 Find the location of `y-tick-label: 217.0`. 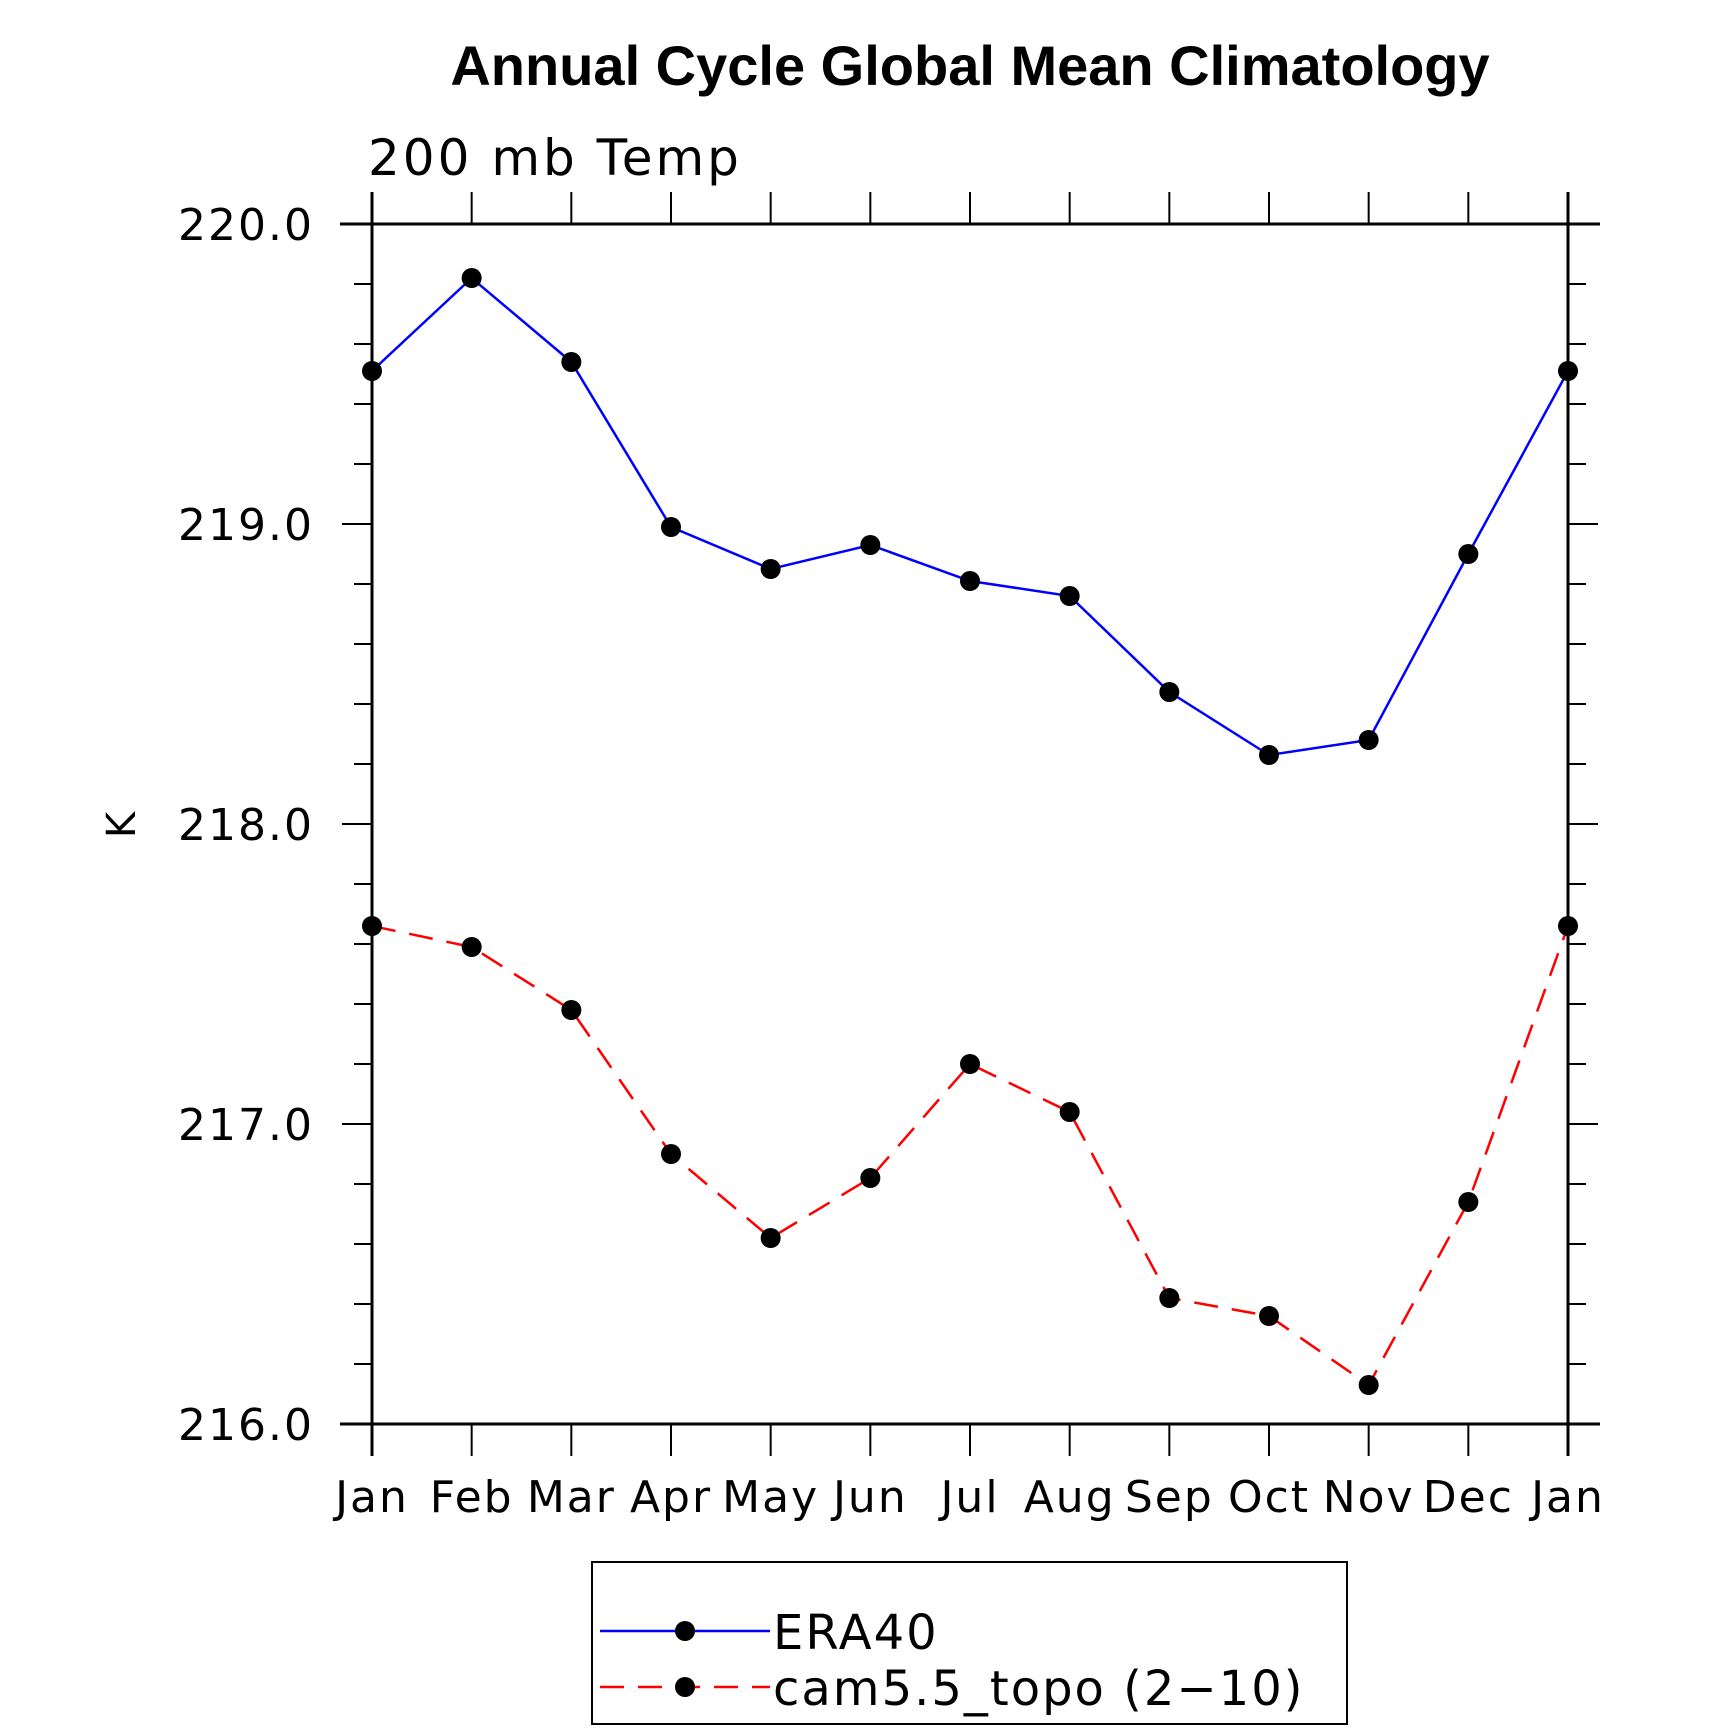

y-tick-label: 217.0 is located at coordinates (246, 1125).